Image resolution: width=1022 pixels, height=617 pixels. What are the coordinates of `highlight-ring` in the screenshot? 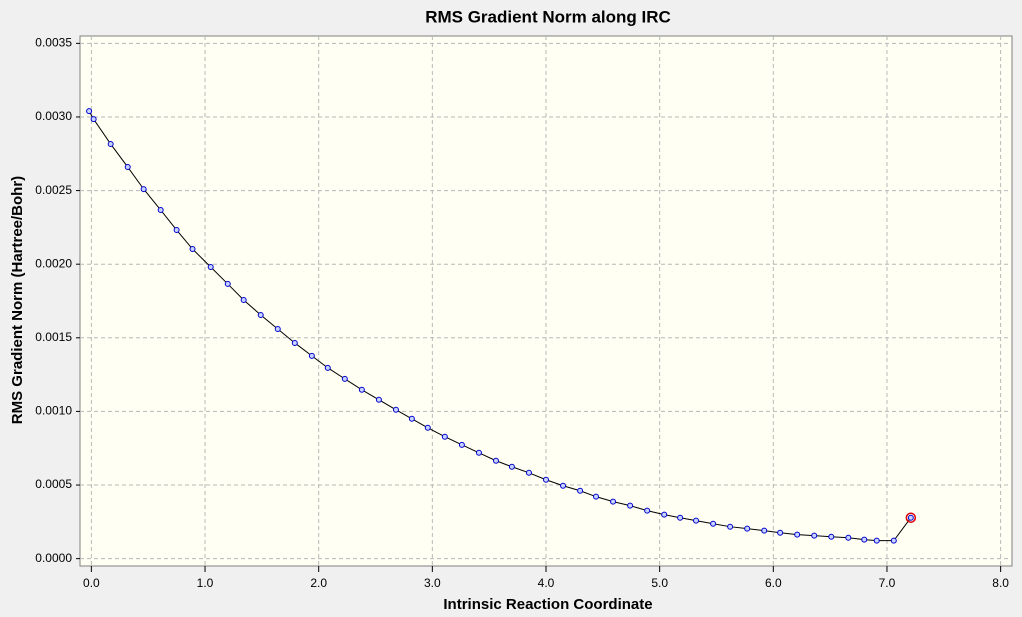 It's located at (911, 517).